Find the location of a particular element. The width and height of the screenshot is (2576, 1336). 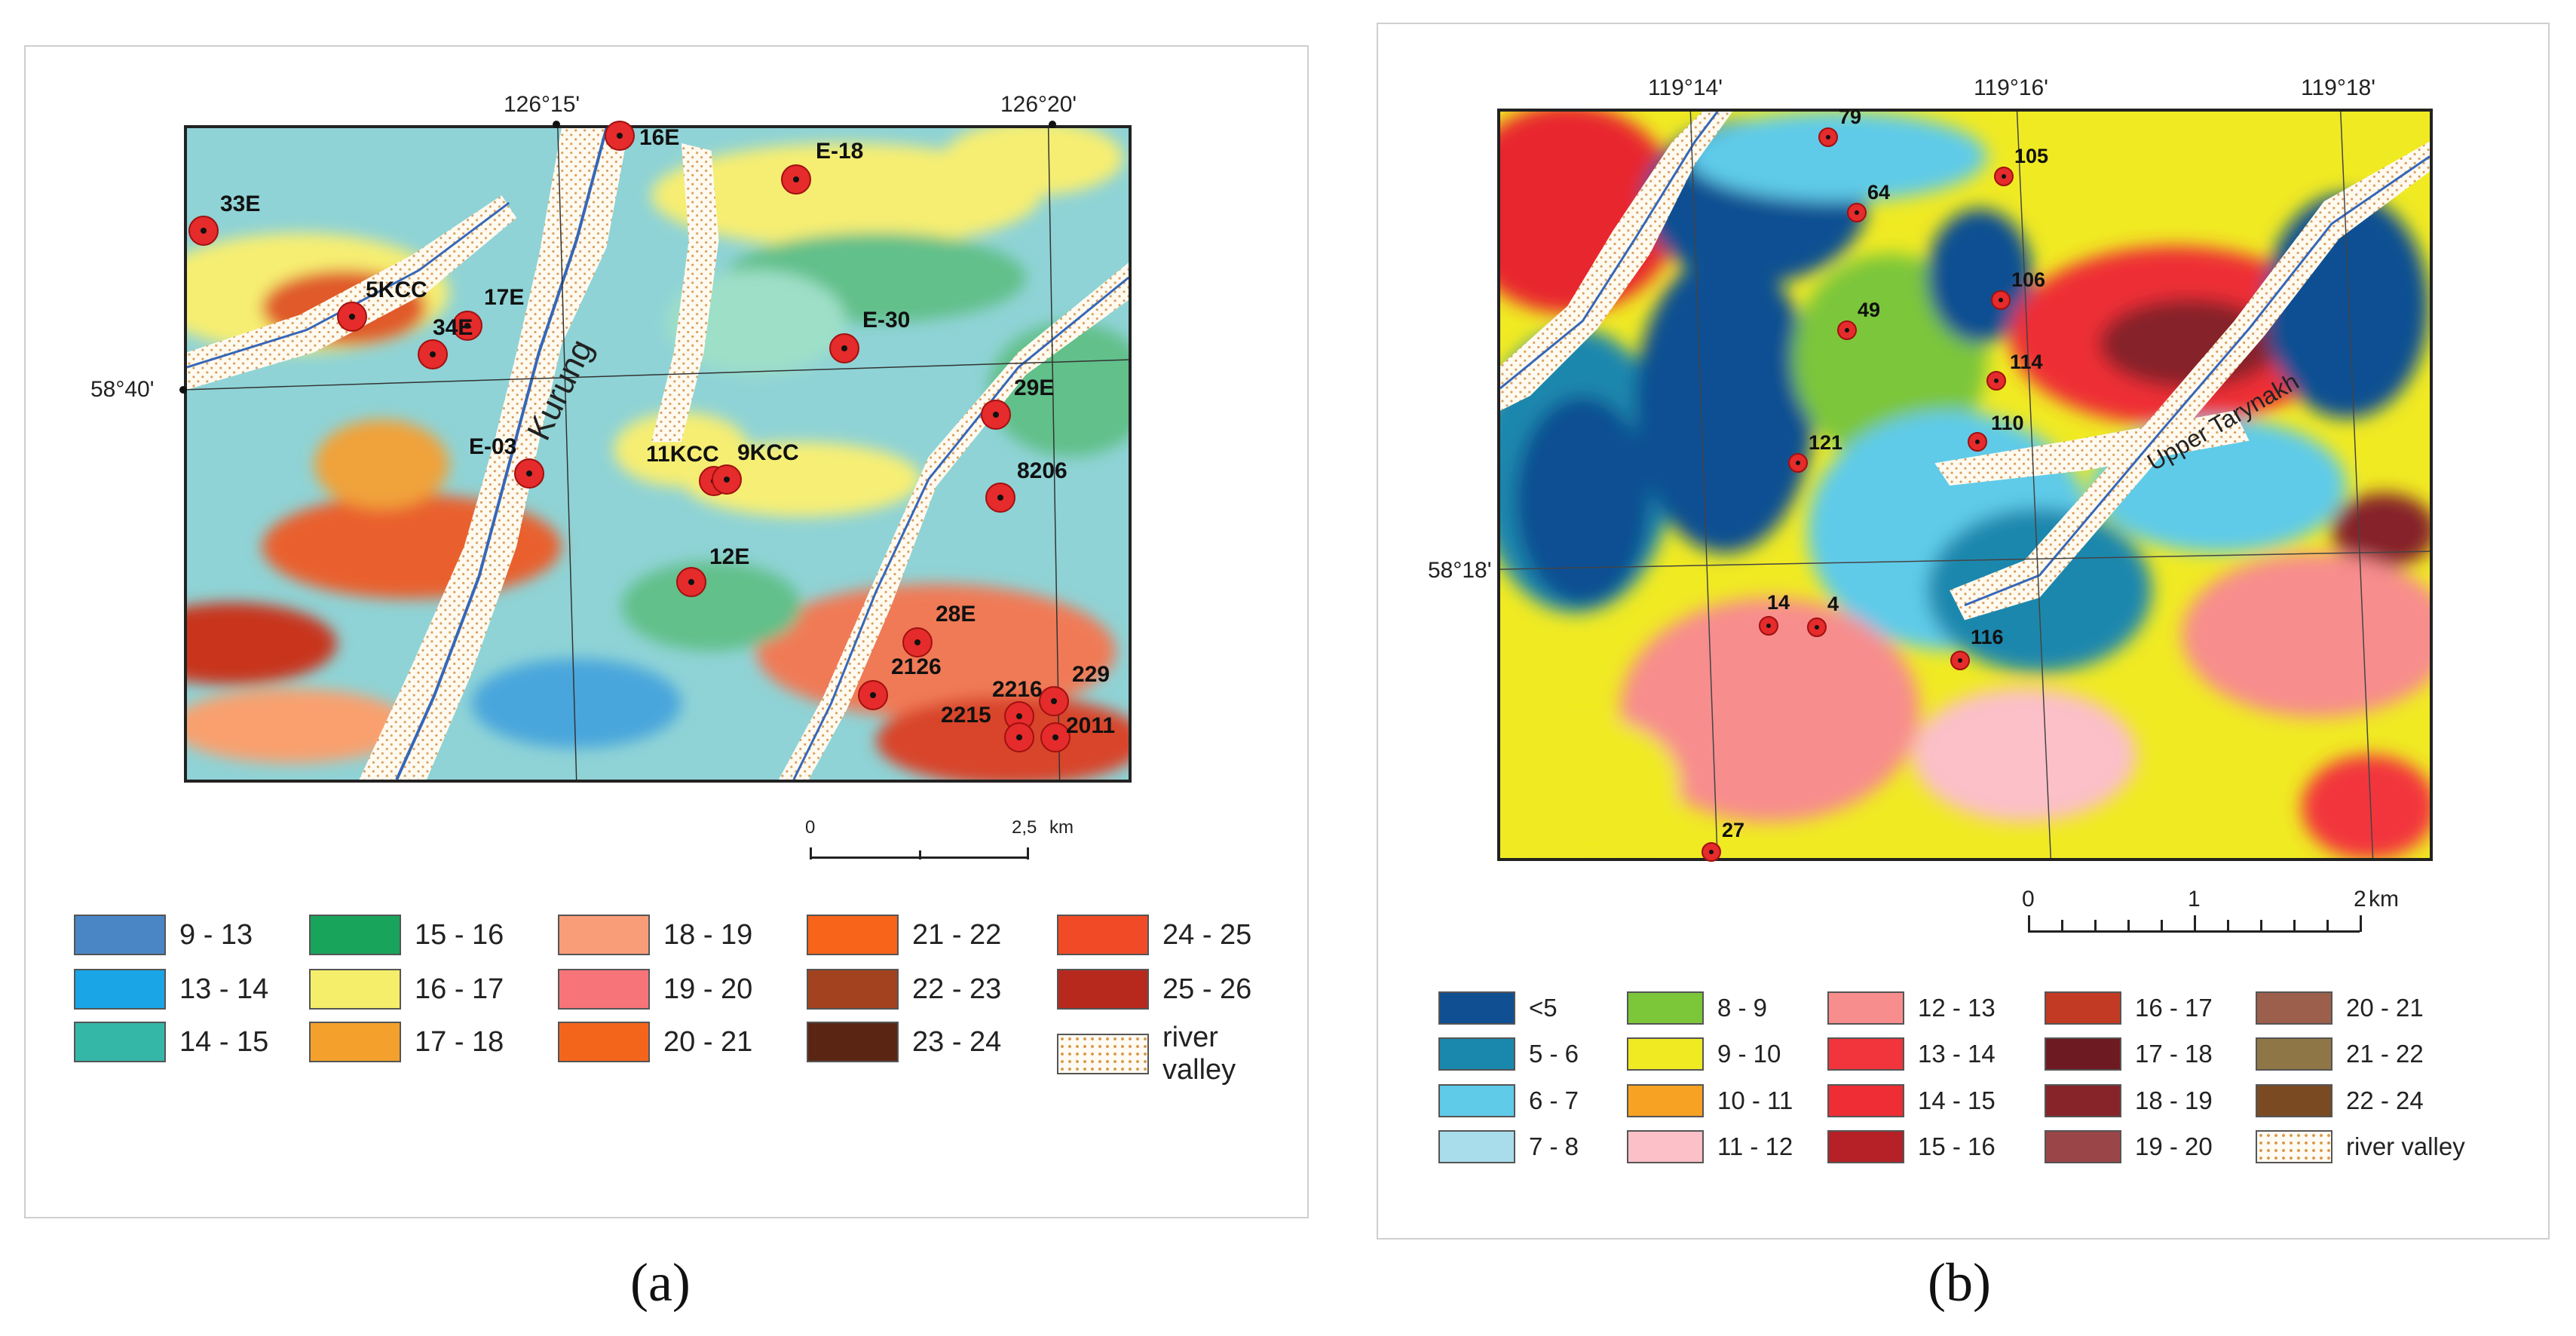

panel-a-scale-unit: km is located at coordinates (1061, 828).